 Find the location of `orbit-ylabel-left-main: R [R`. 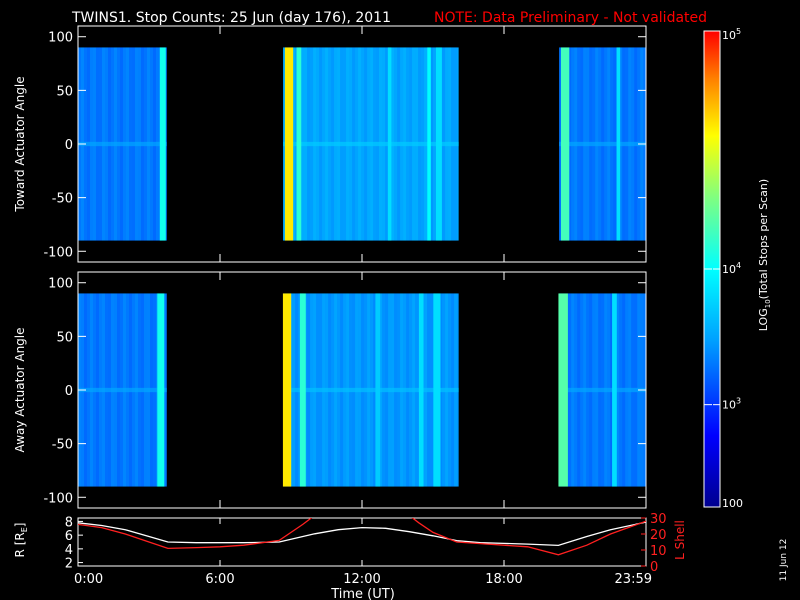

orbit-ylabel-left-main: R [R is located at coordinates (20, 544).